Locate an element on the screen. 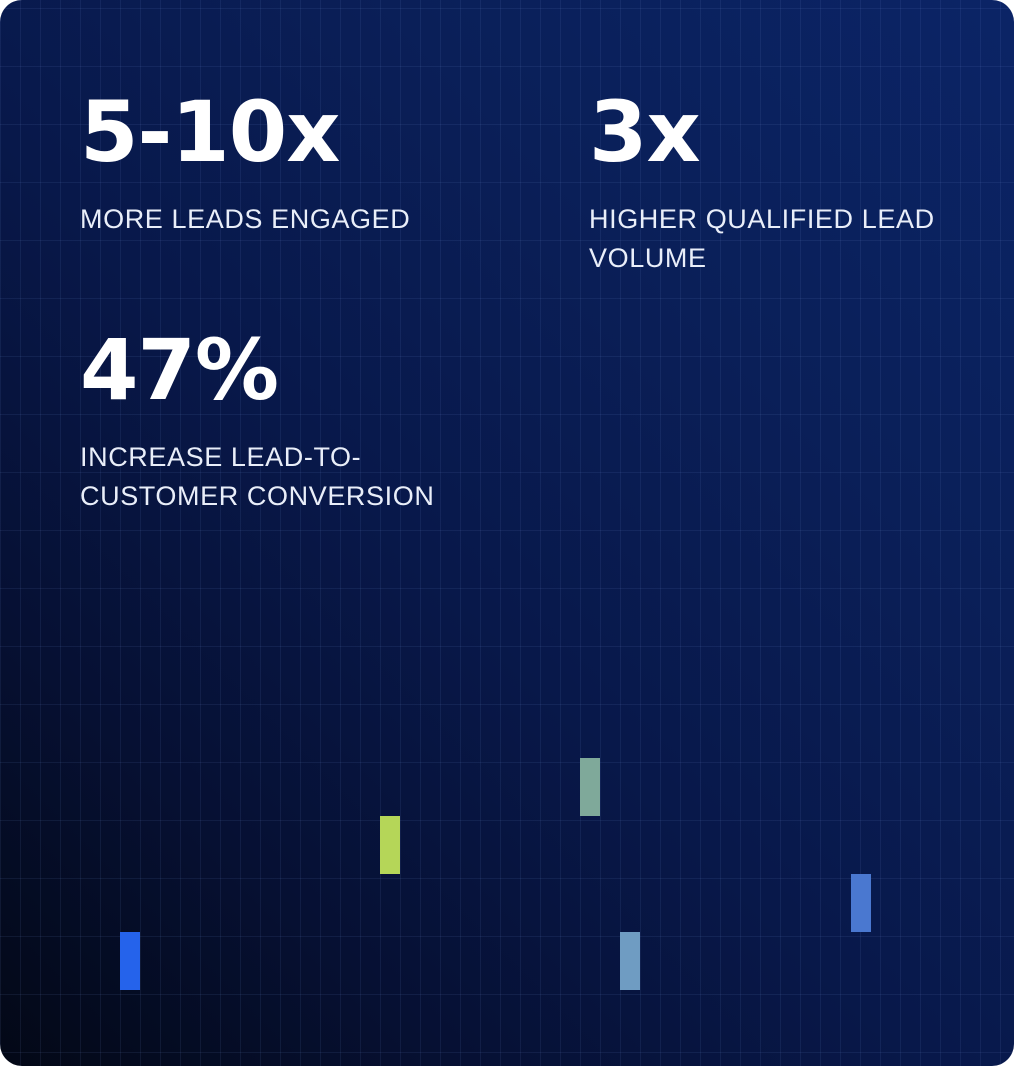 Image resolution: width=1014 pixels, height=1066 pixels. stat-label: INCREASE LEAD-TO-CUSTOMER CONVERSION is located at coordinates (257, 476).